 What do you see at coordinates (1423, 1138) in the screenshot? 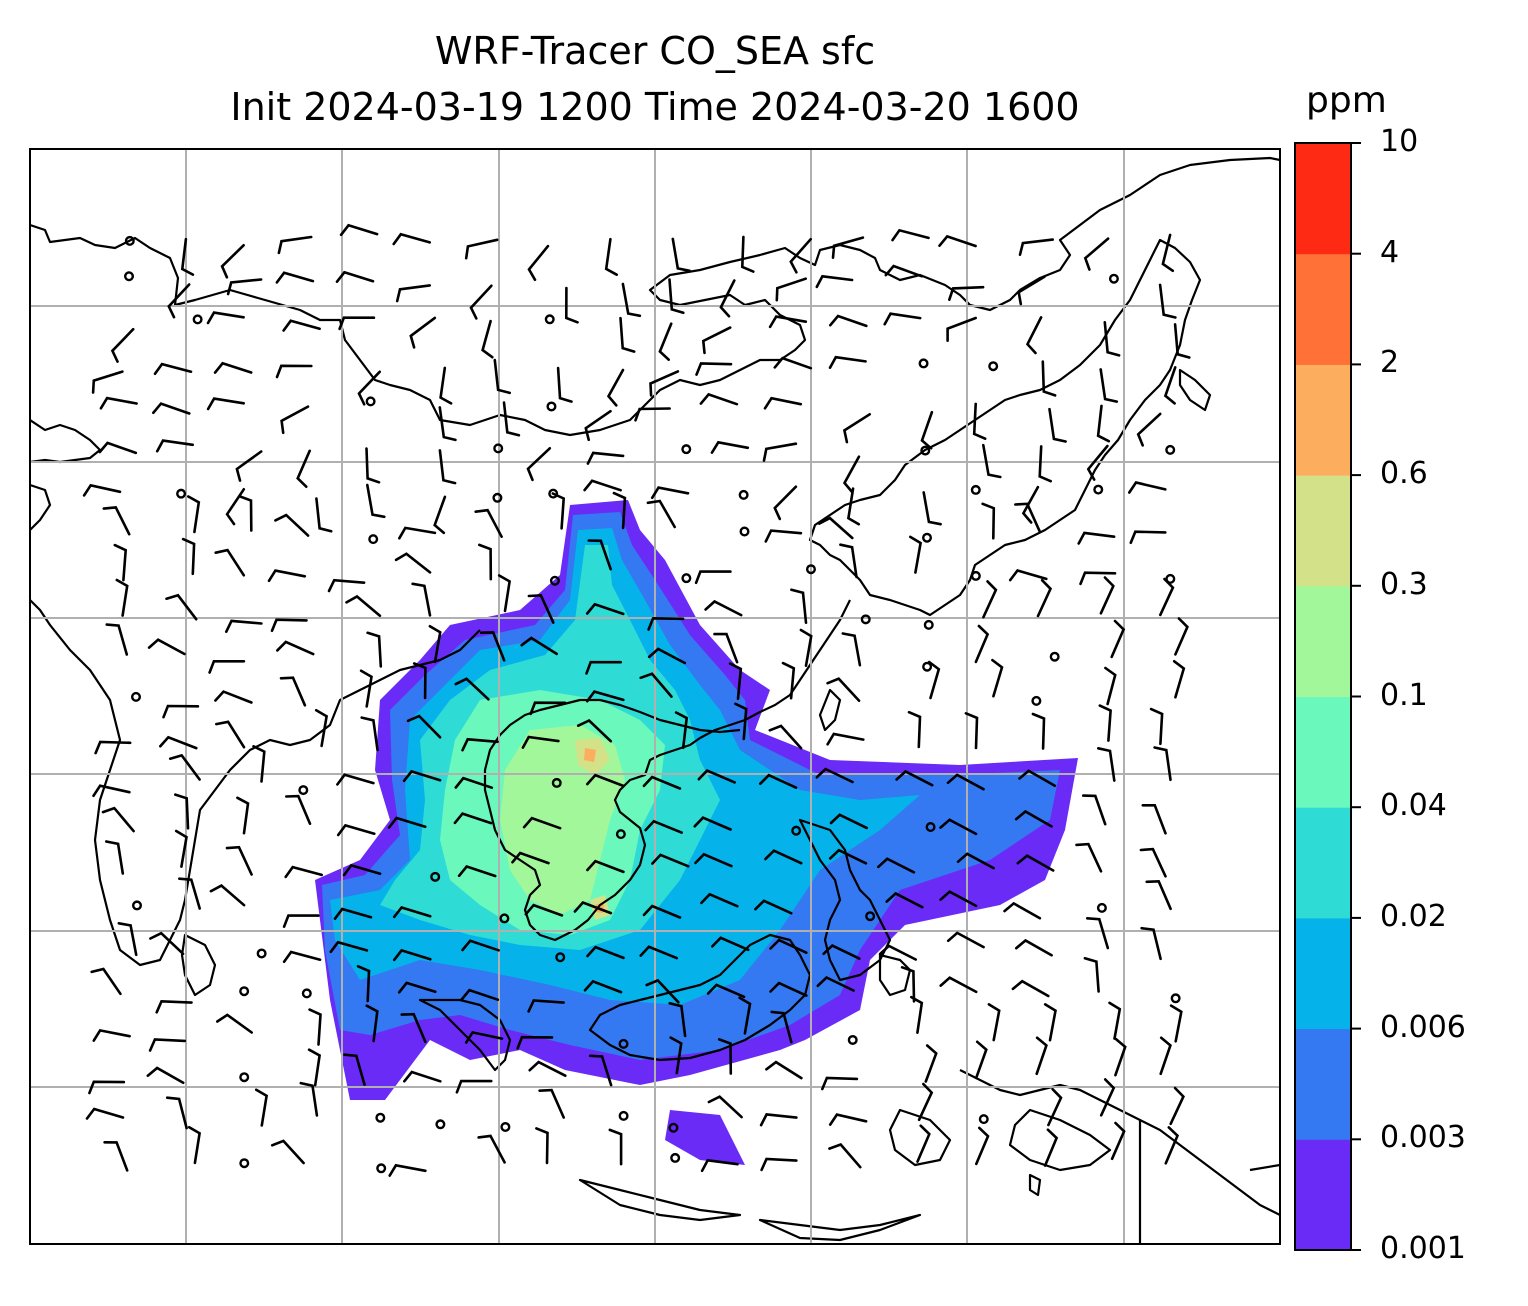
I see `colorbar-tick-label: 0.003` at bounding box center [1423, 1138].